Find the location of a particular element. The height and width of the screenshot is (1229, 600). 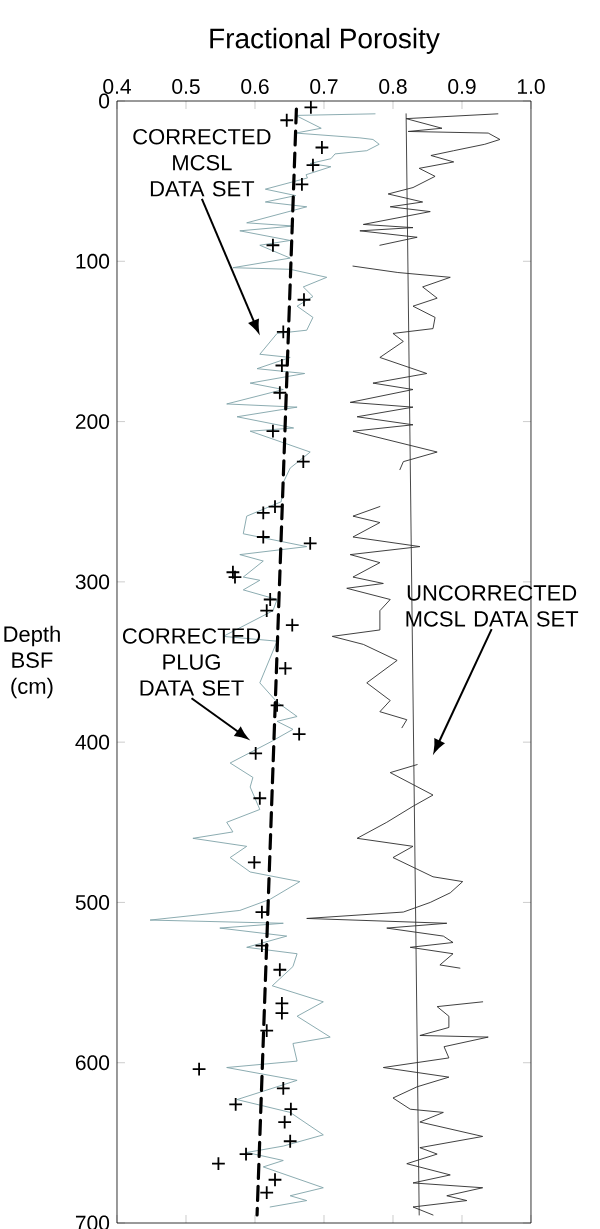

x-tick-label: 0.9 is located at coordinates (462, 86).